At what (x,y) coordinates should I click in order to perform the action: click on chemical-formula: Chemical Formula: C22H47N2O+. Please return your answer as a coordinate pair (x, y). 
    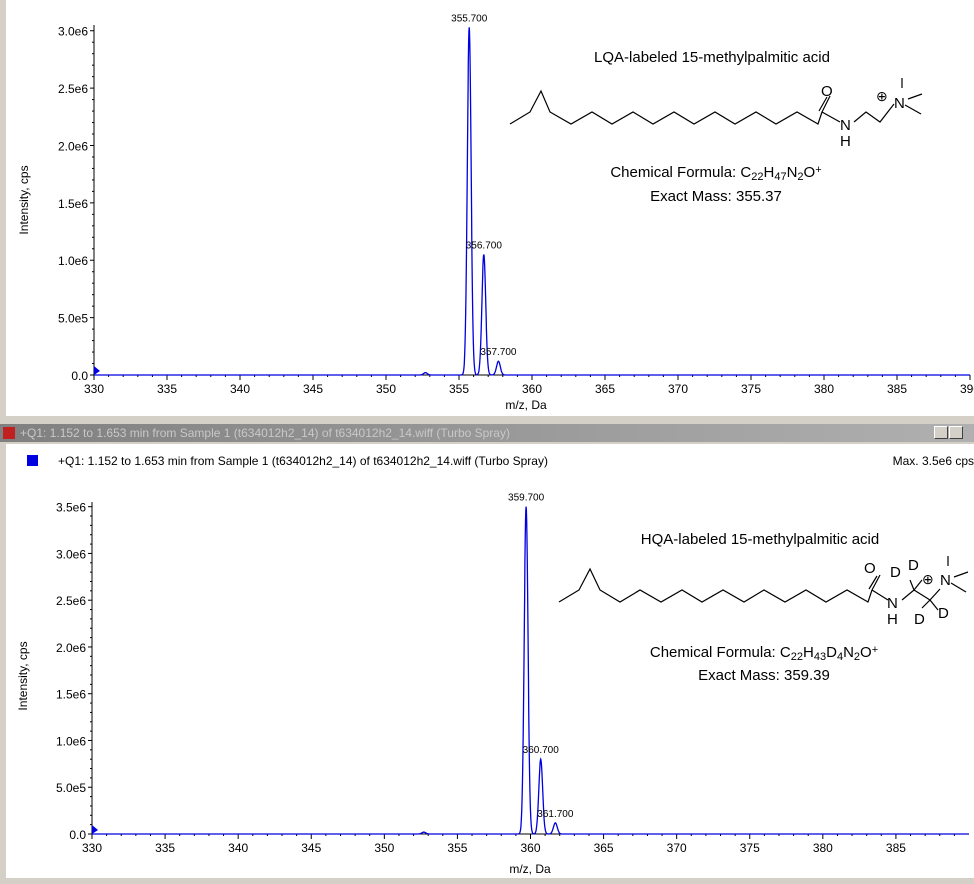
    Looking at the image, I should click on (715, 173).